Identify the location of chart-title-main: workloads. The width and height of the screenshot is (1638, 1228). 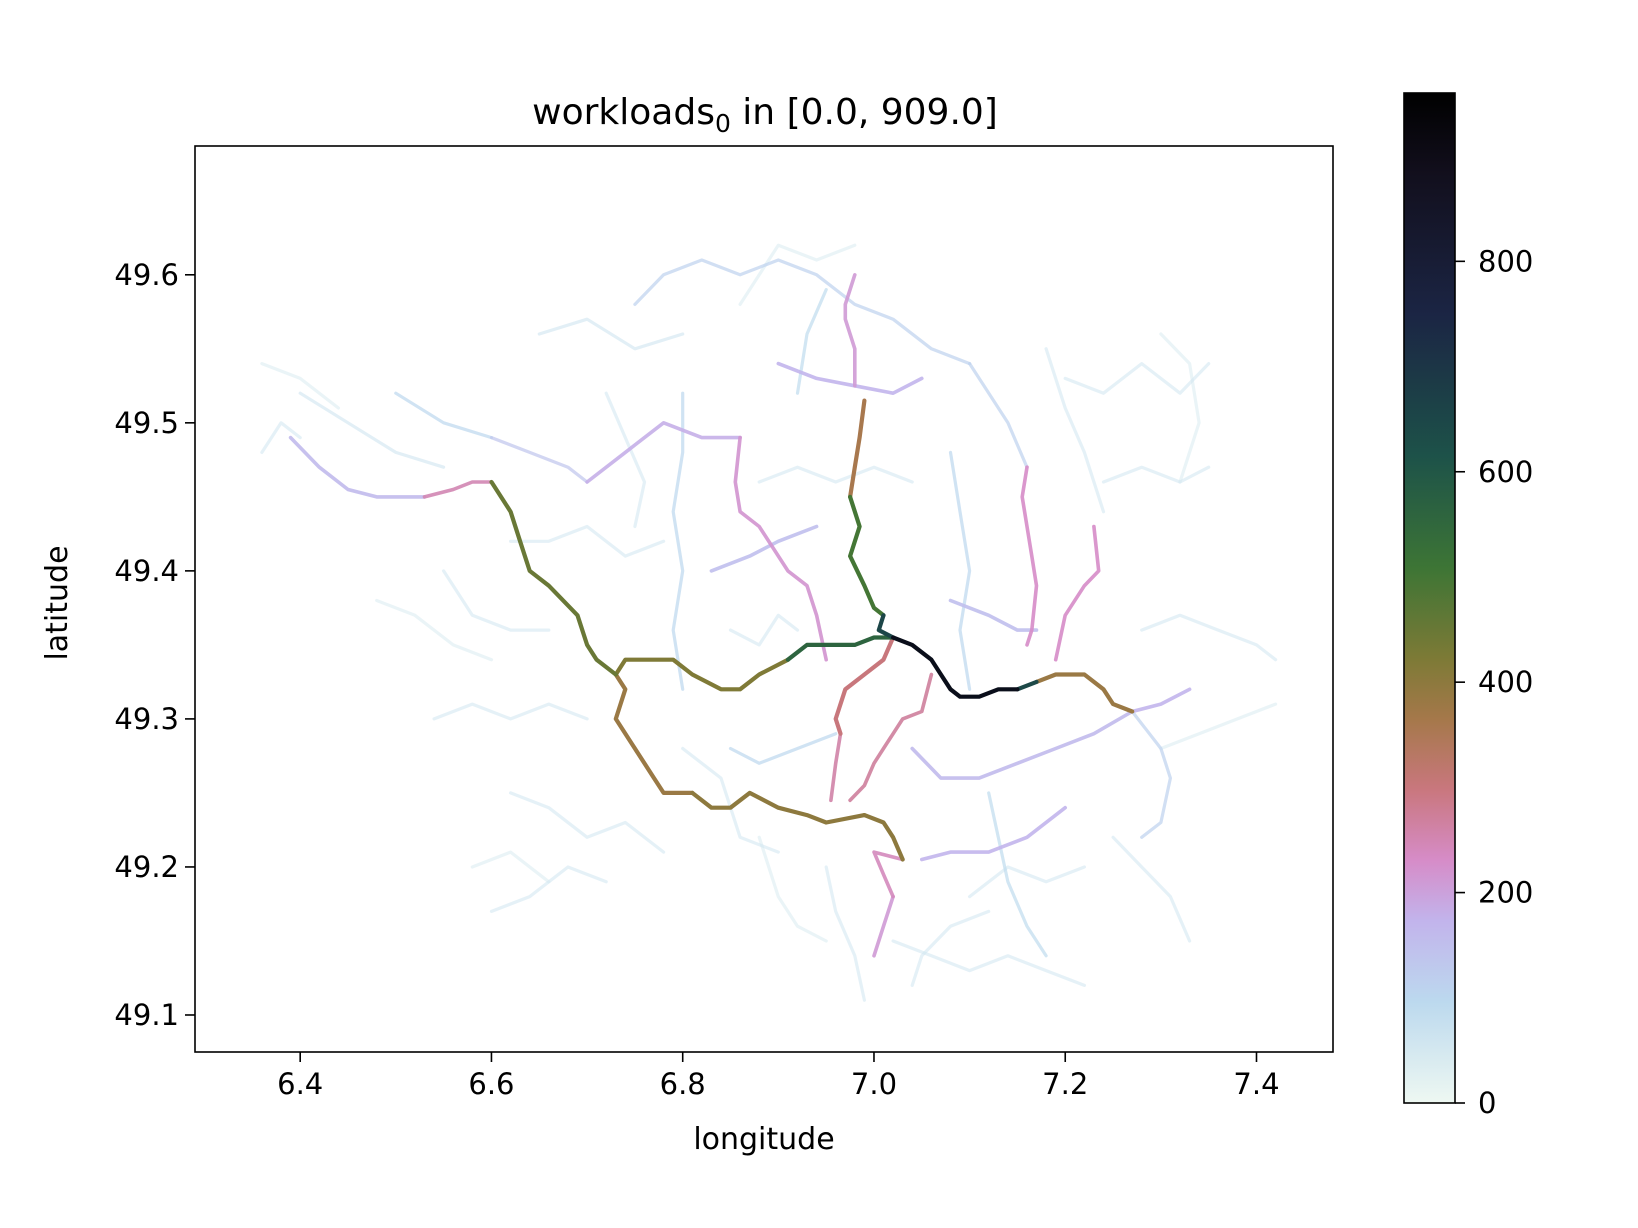
(623, 112).